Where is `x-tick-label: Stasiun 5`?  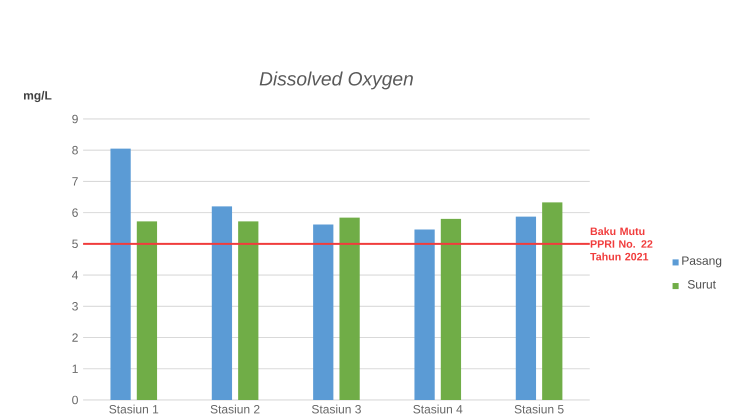
x-tick-label: Stasiun 5 is located at coordinates (539, 409).